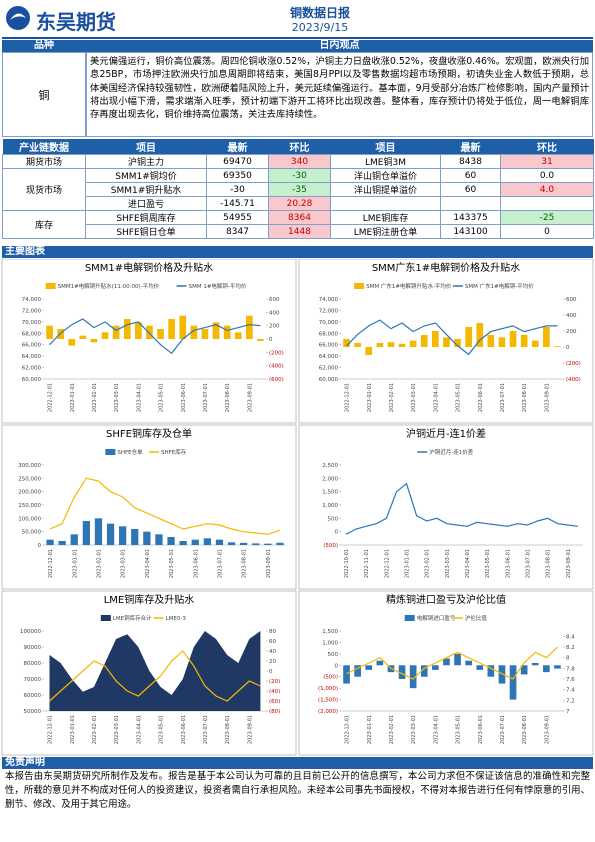 The image size is (595, 842). Describe the element at coordinates (499, 286) in the screenshot. I see `legend-label: SMM 广东1#电解铜-平均价` at that location.